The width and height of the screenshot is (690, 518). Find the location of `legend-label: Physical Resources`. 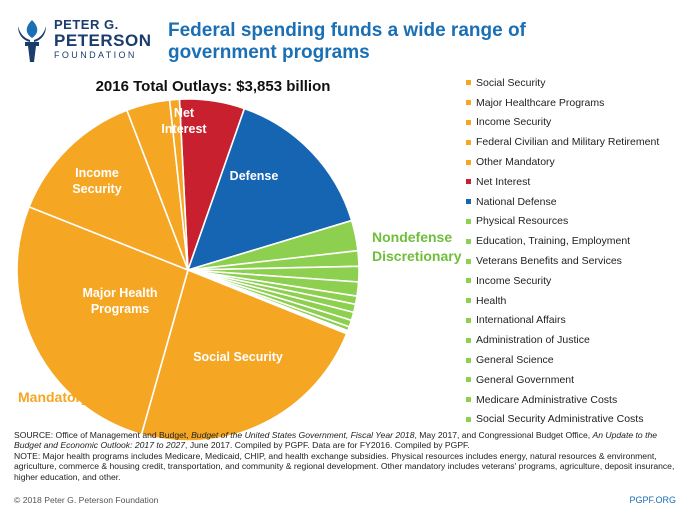

legend-label: Physical Resources is located at coordinates (522, 221).